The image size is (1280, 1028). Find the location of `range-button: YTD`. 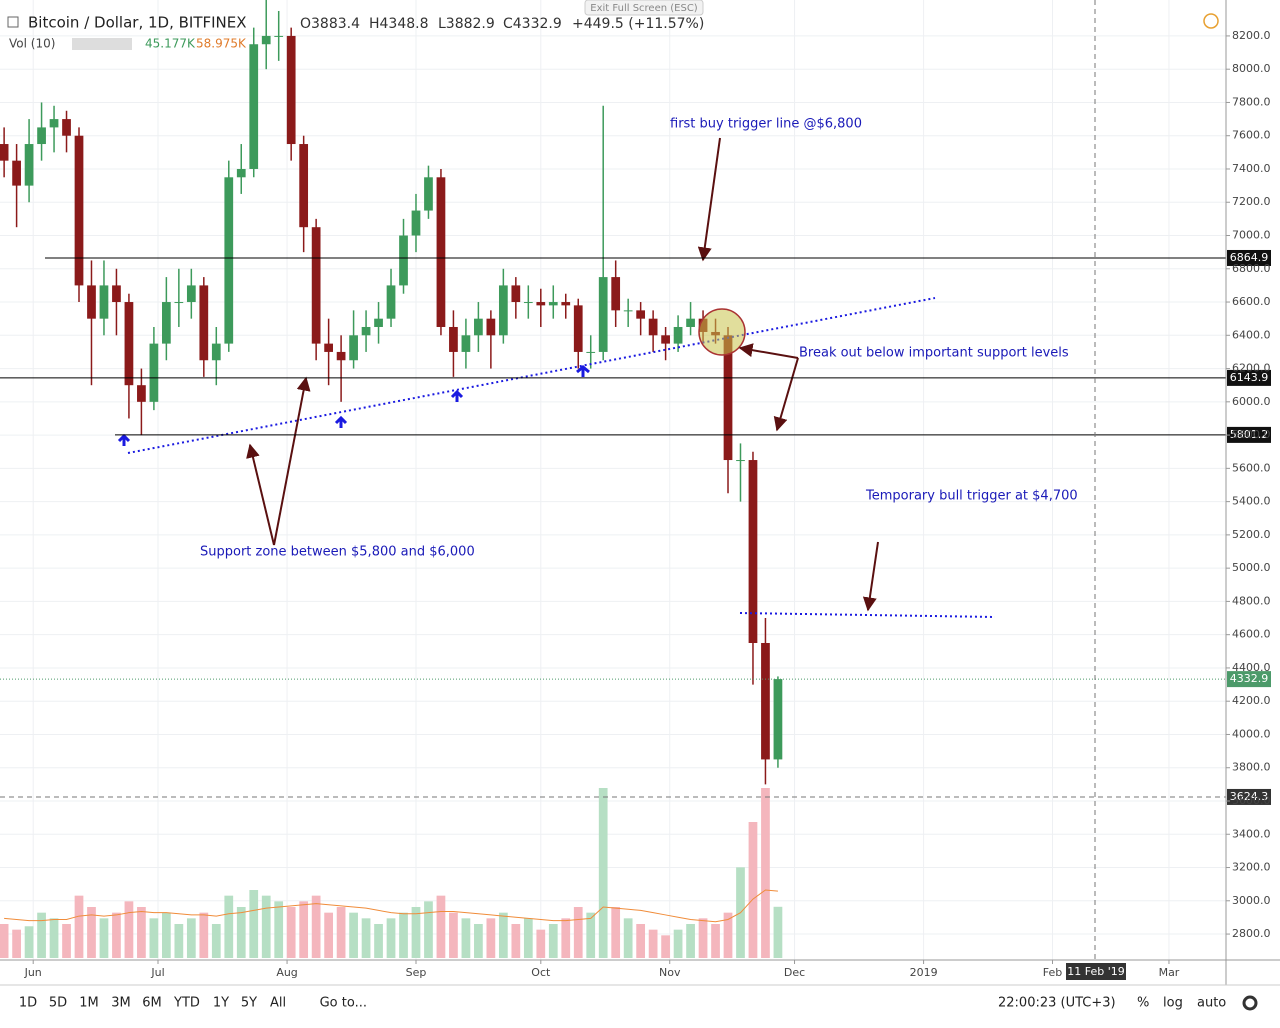

range-button: YTD is located at coordinates (186, 1003).